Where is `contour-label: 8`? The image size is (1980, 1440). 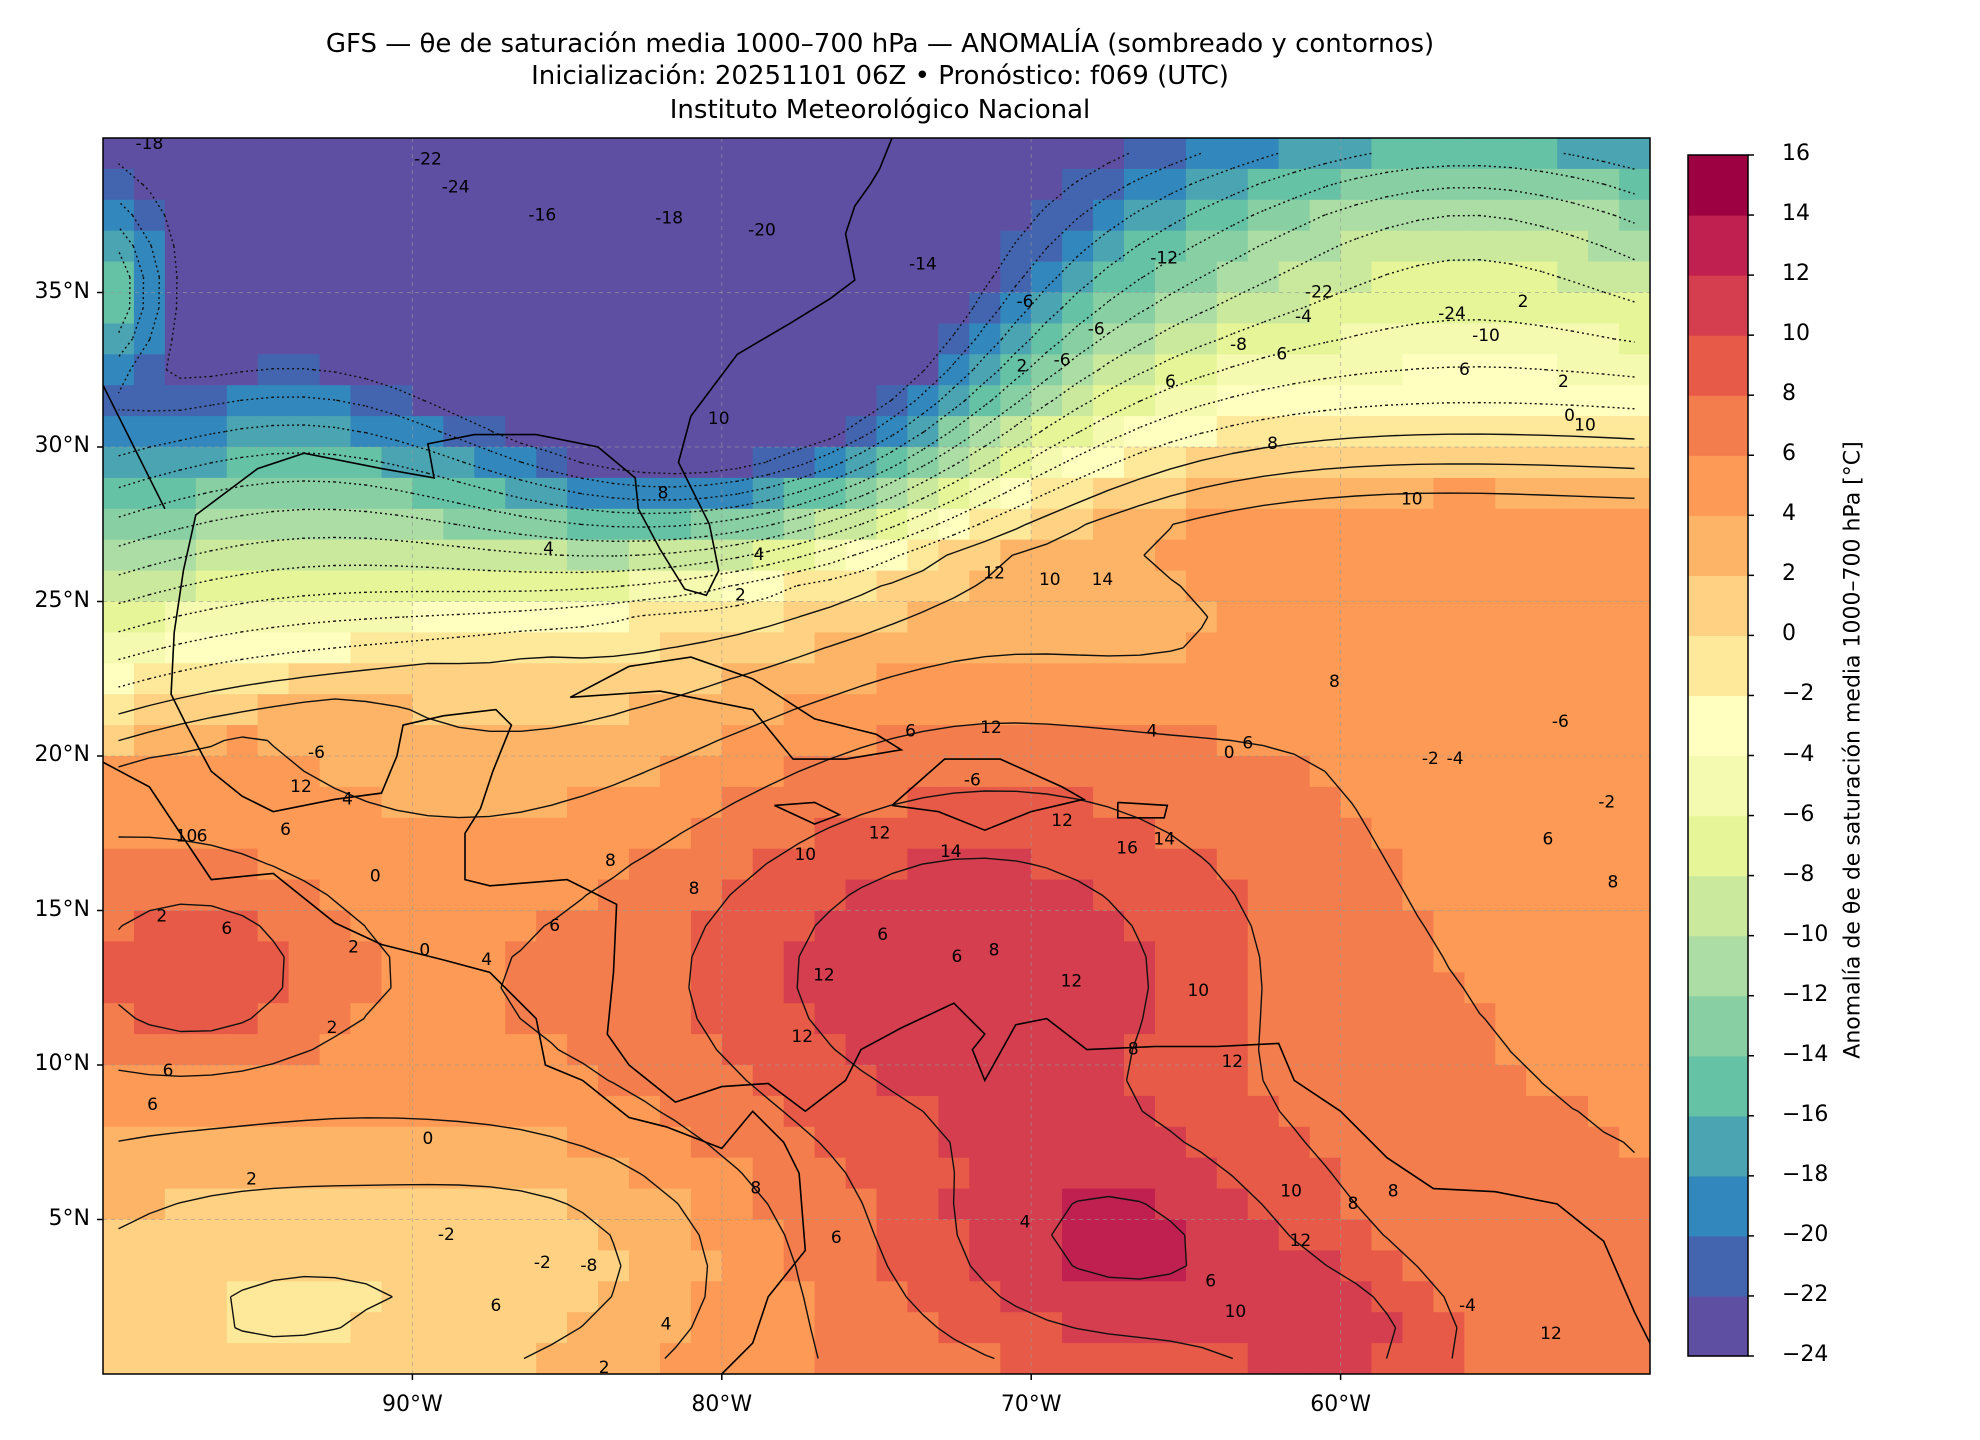
contour-label: 8 is located at coordinates (1272, 444).